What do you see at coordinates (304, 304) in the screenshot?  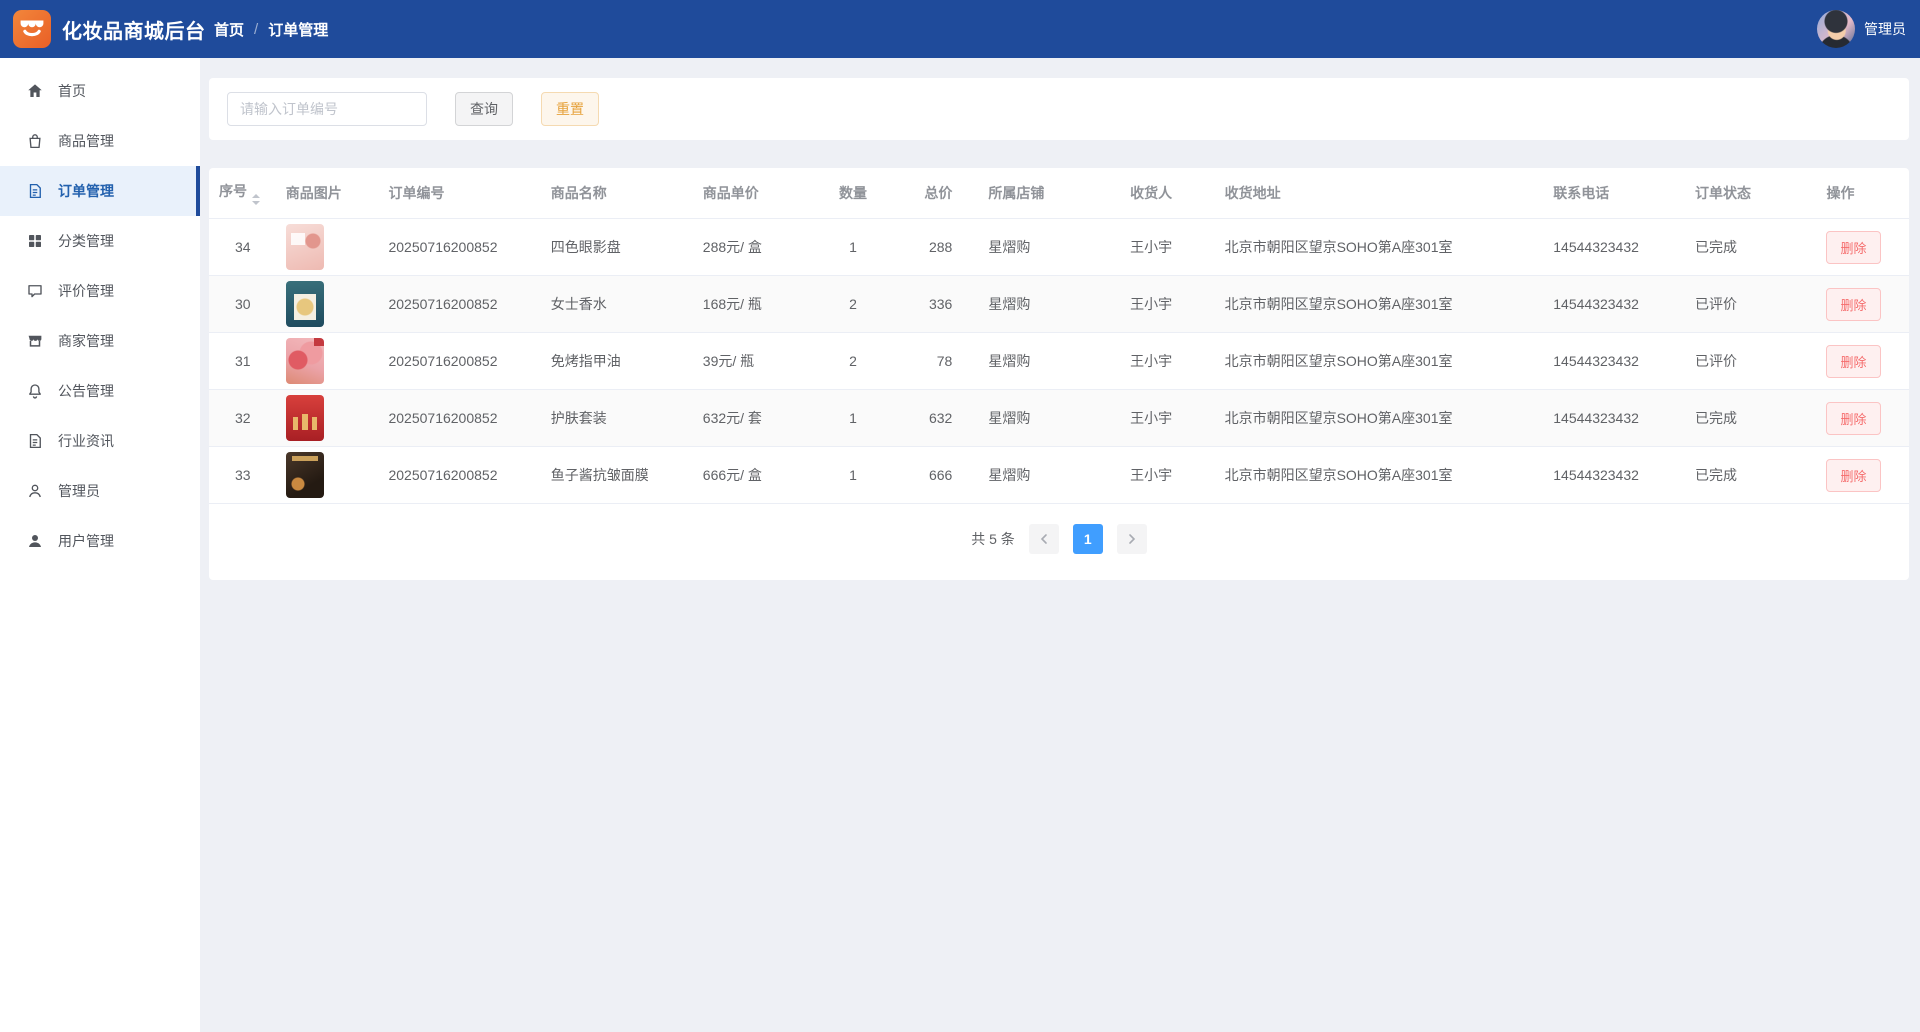 I see `product-image-perfume` at bounding box center [304, 304].